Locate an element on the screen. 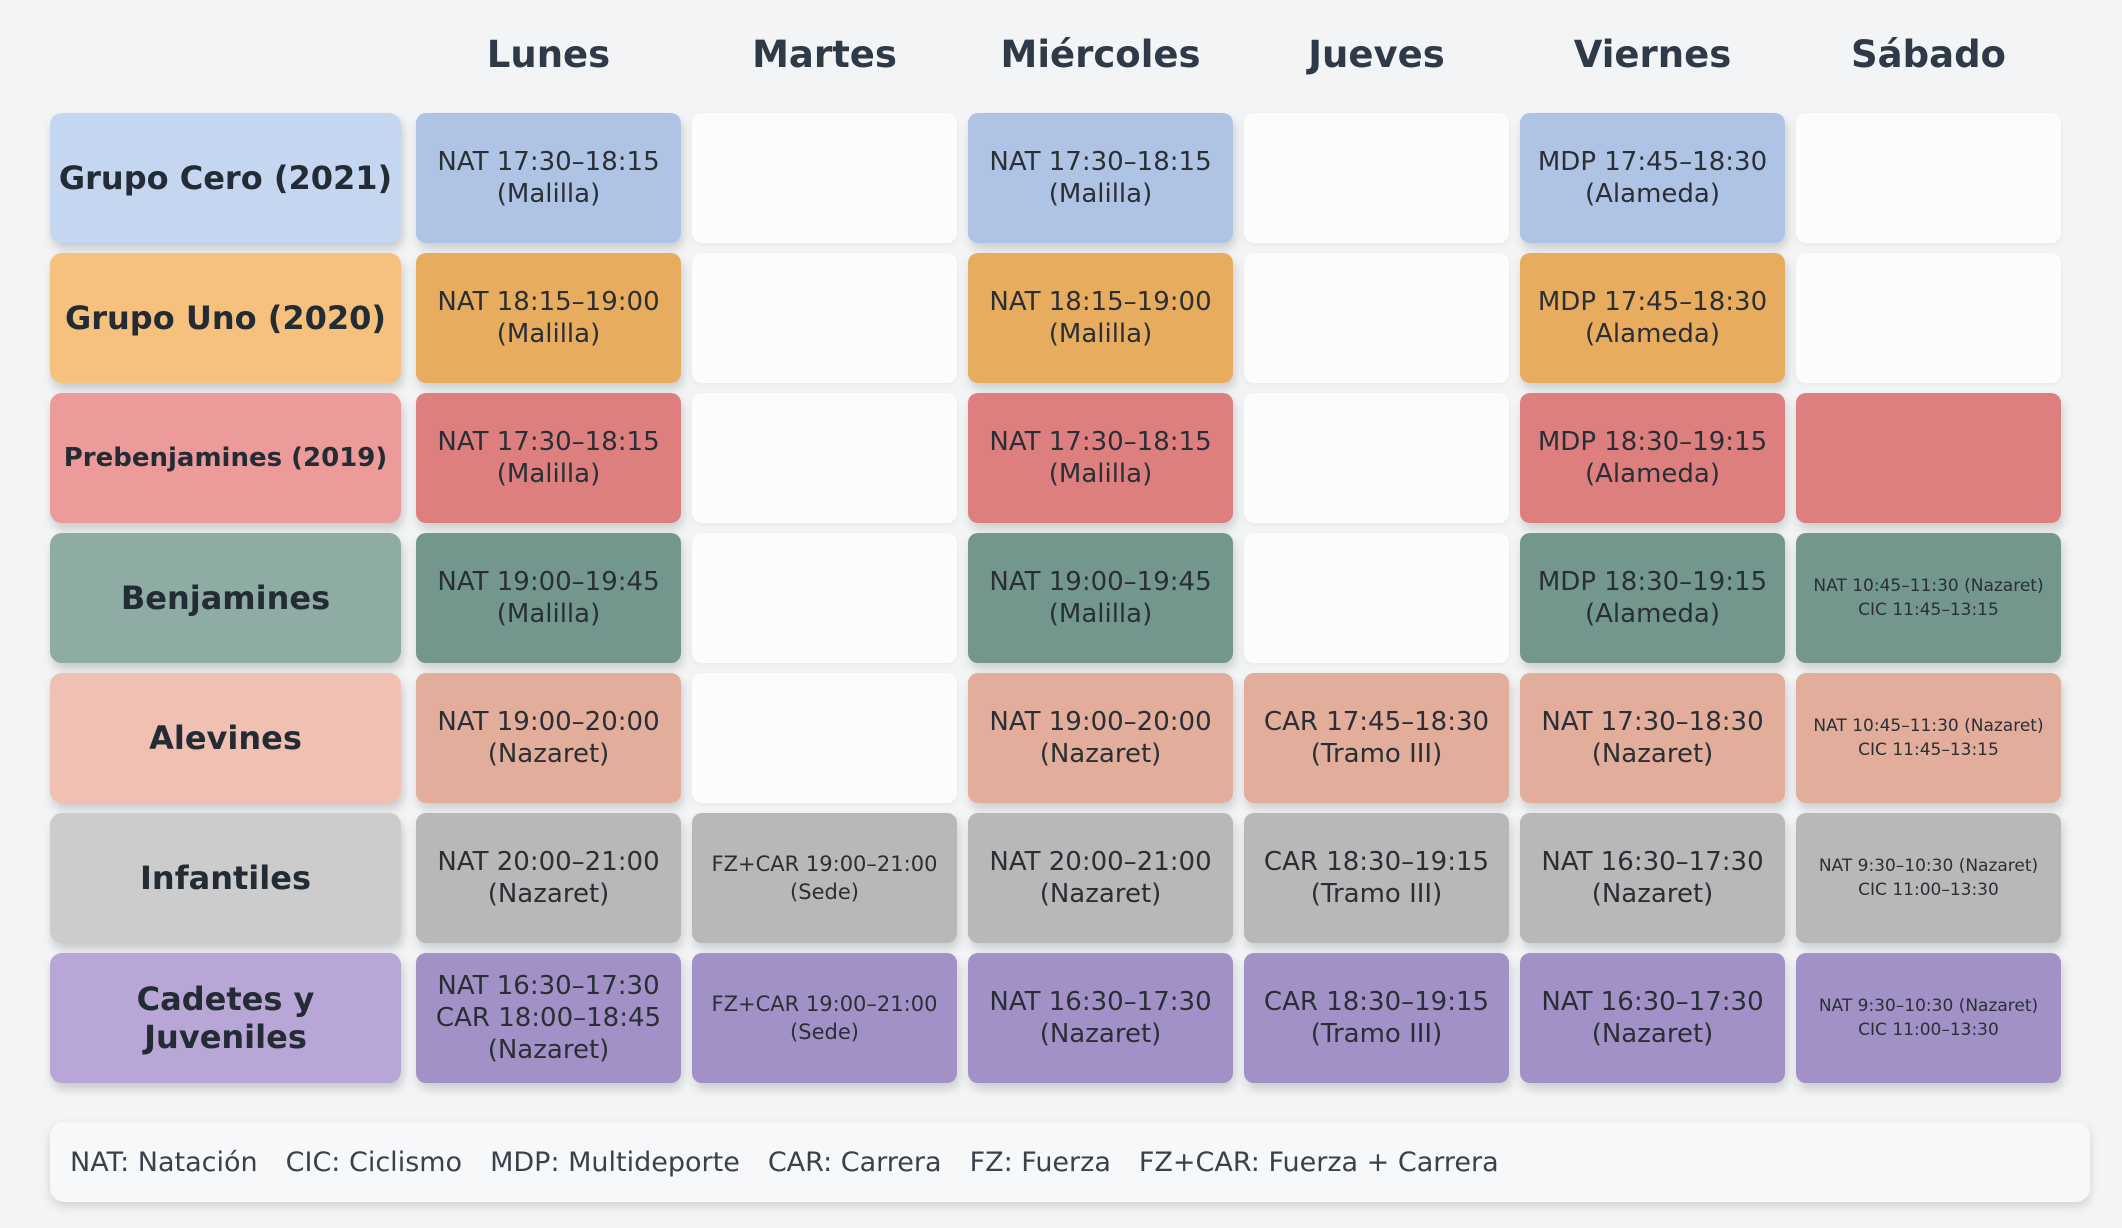  session-text: CAR 18:30–19:15 is located at coordinates (1376, 1002).